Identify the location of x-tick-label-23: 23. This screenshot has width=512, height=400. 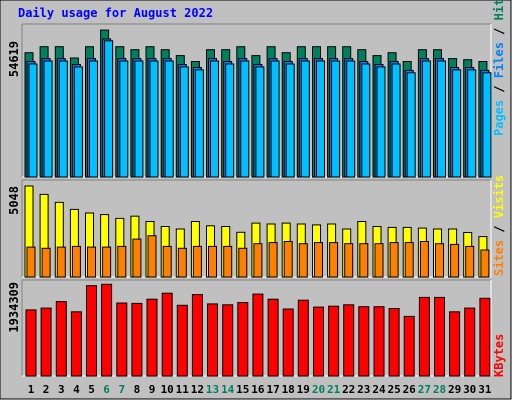
(363, 389).